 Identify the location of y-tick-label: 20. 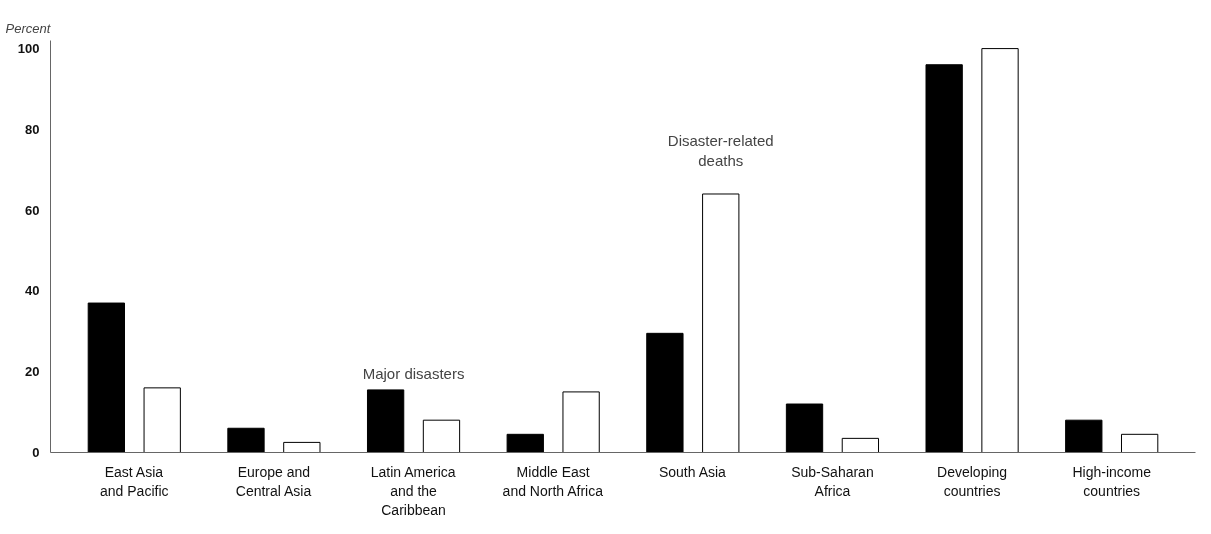
(32, 372).